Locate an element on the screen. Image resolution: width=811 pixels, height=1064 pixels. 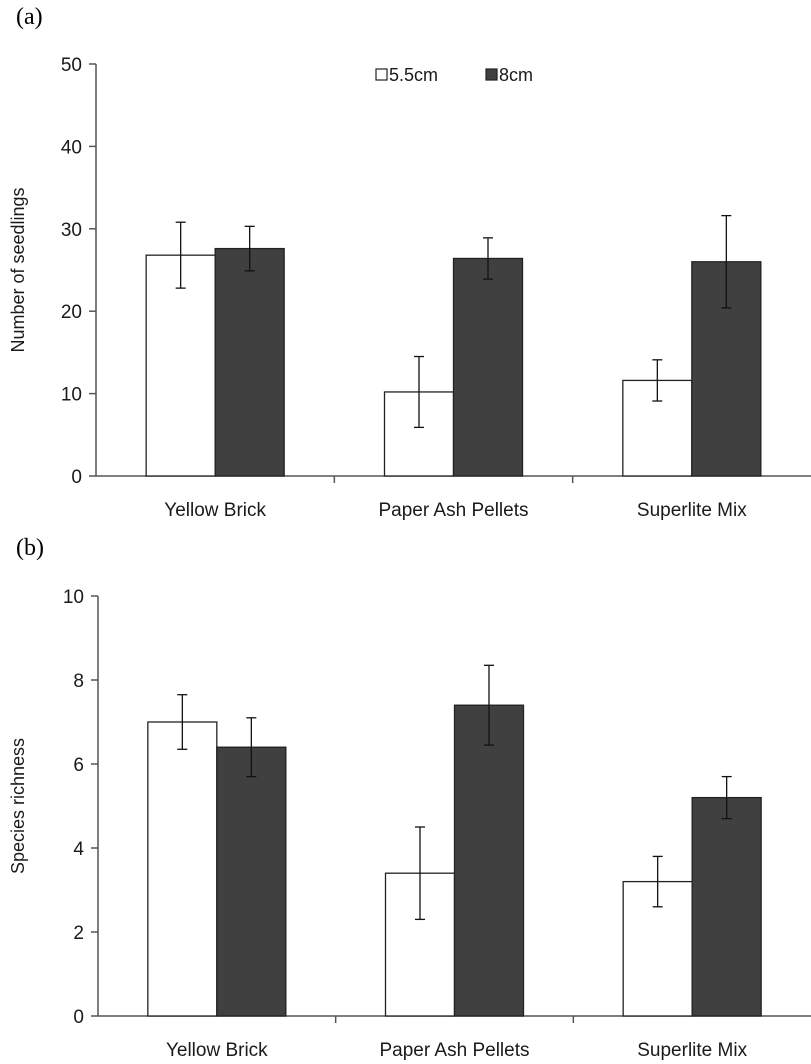
y-tick-label: 6 is located at coordinates (78, 765).